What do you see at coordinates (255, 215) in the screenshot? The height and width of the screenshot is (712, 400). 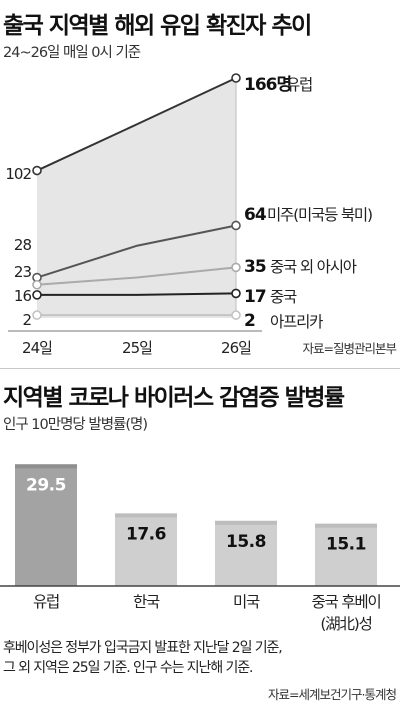 I see `end-value-1: 64` at bounding box center [255, 215].